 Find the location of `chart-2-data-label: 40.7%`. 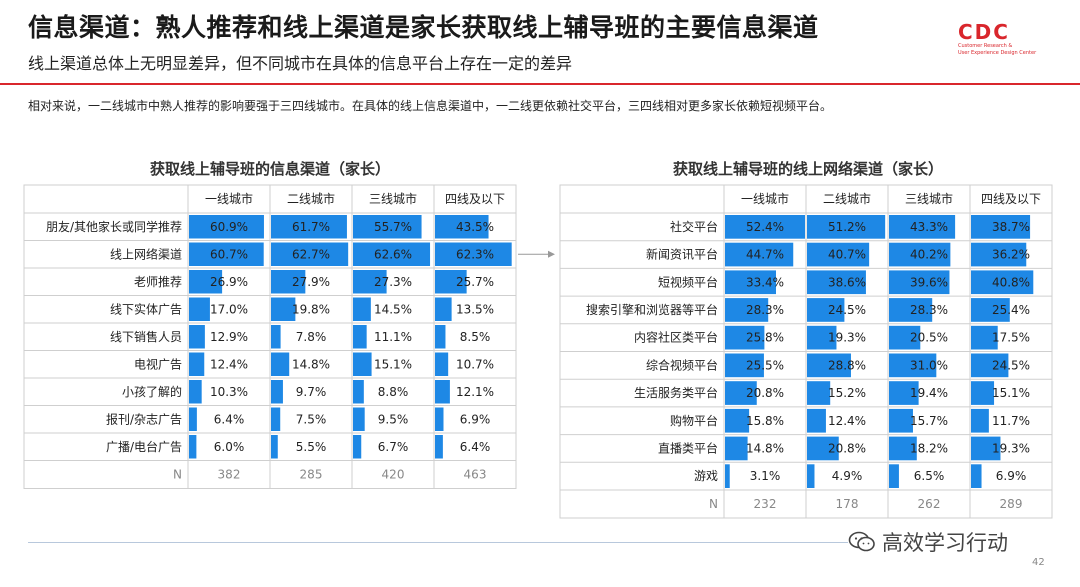

chart-2-data-label: 40.7% is located at coordinates (847, 255).